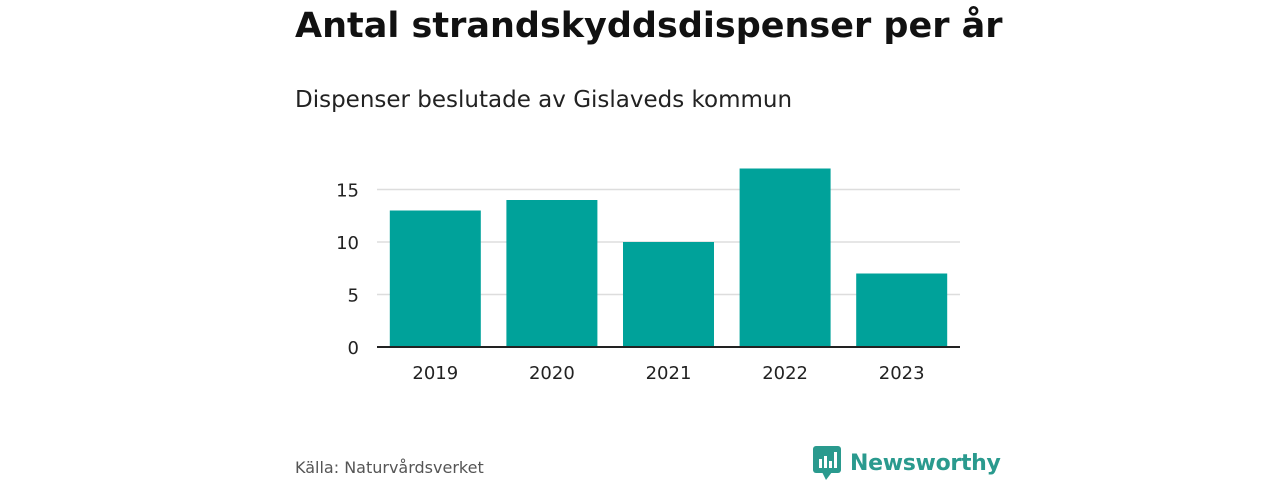 Image resolution: width=1280 pixels, height=480 pixels. Describe the element at coordinates (785, 258) in the screenshot. I see `bar-2022` at that location.